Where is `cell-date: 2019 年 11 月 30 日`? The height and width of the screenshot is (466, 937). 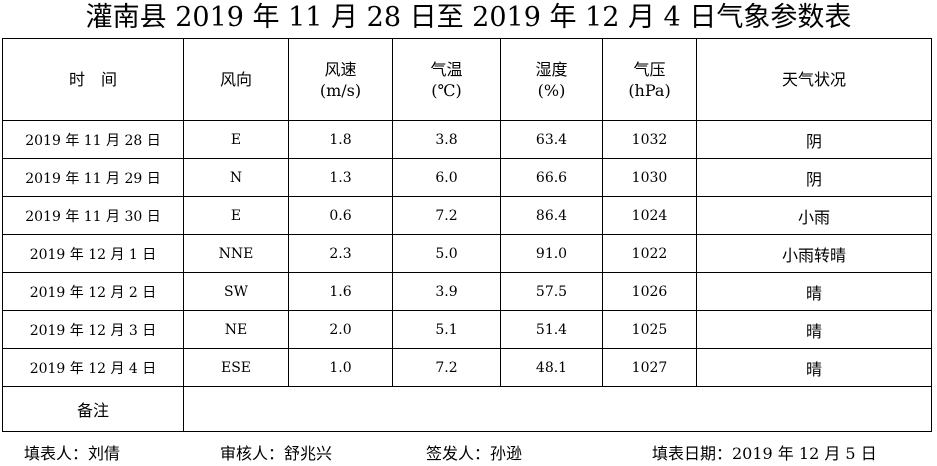
cell-date: 2019 年 11 月 30 日 is located at coordinates (93, 215).